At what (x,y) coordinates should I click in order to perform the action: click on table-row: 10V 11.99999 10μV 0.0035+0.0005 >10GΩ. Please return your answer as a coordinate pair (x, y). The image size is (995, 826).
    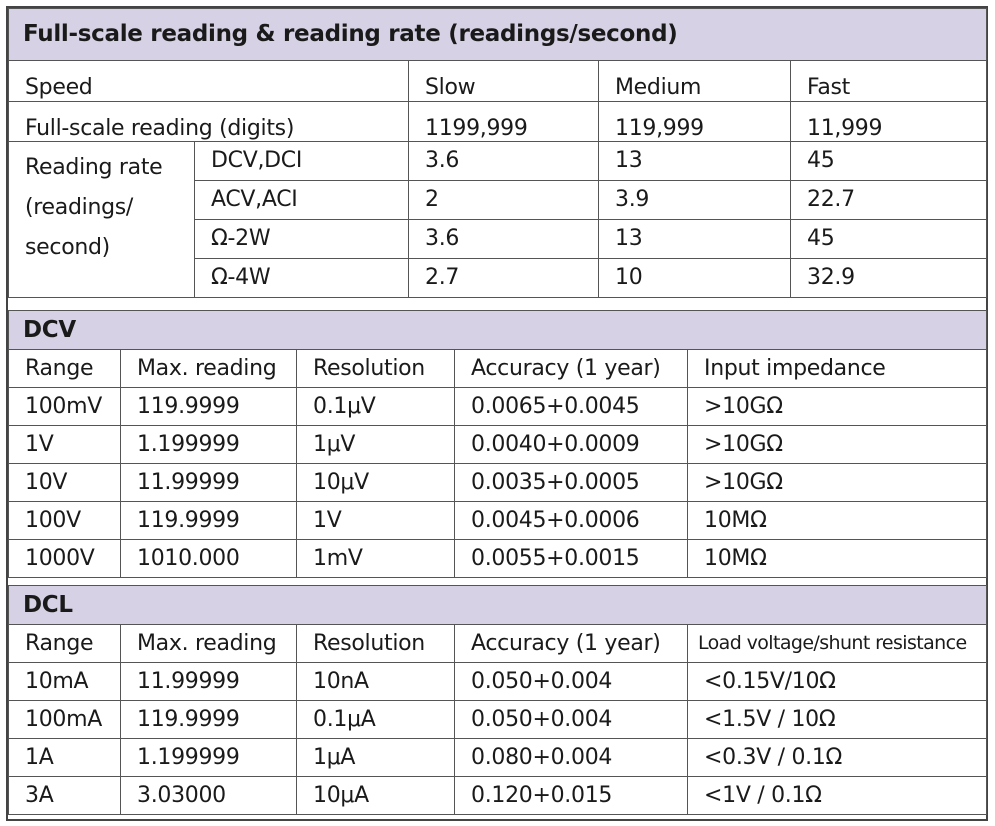
    Looking at the image, I should click on (498, 482).